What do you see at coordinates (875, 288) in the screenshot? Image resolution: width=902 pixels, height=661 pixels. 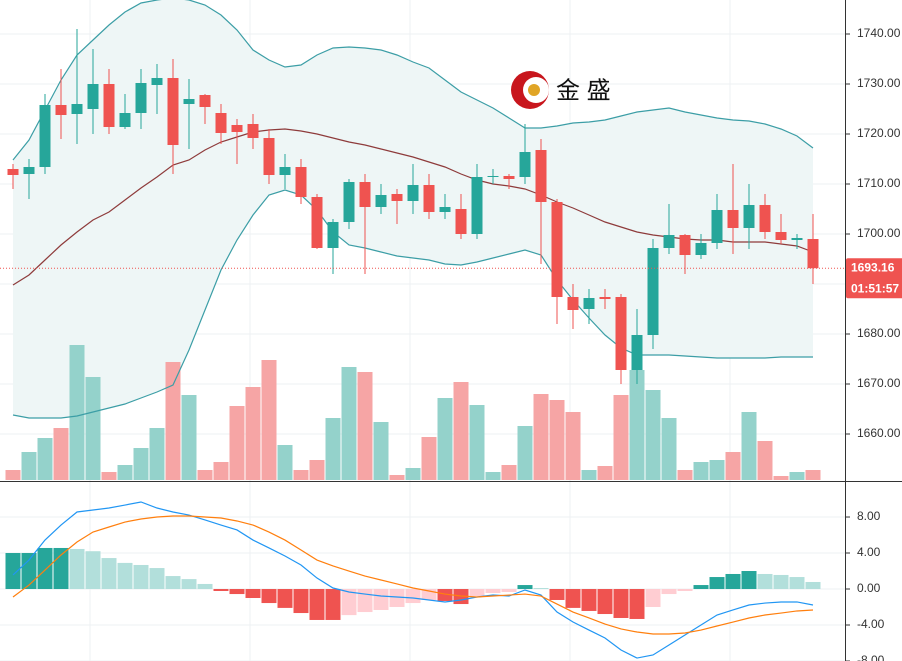 I see `countdown: 01:51:57` at bounding box center [875, 288].